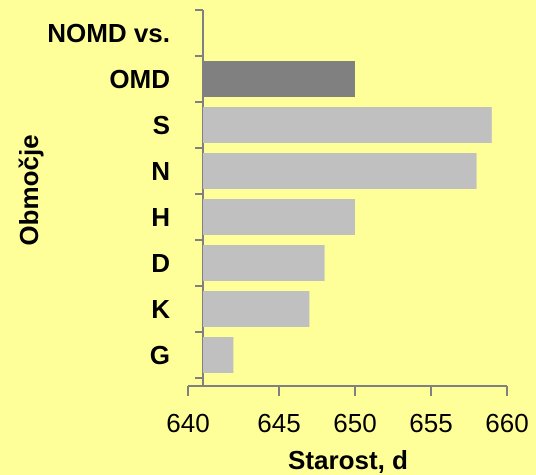  What do you see at coordinates (264, 263) in the screenshot?
I see `bar-d` at bounding box center [264, 263].